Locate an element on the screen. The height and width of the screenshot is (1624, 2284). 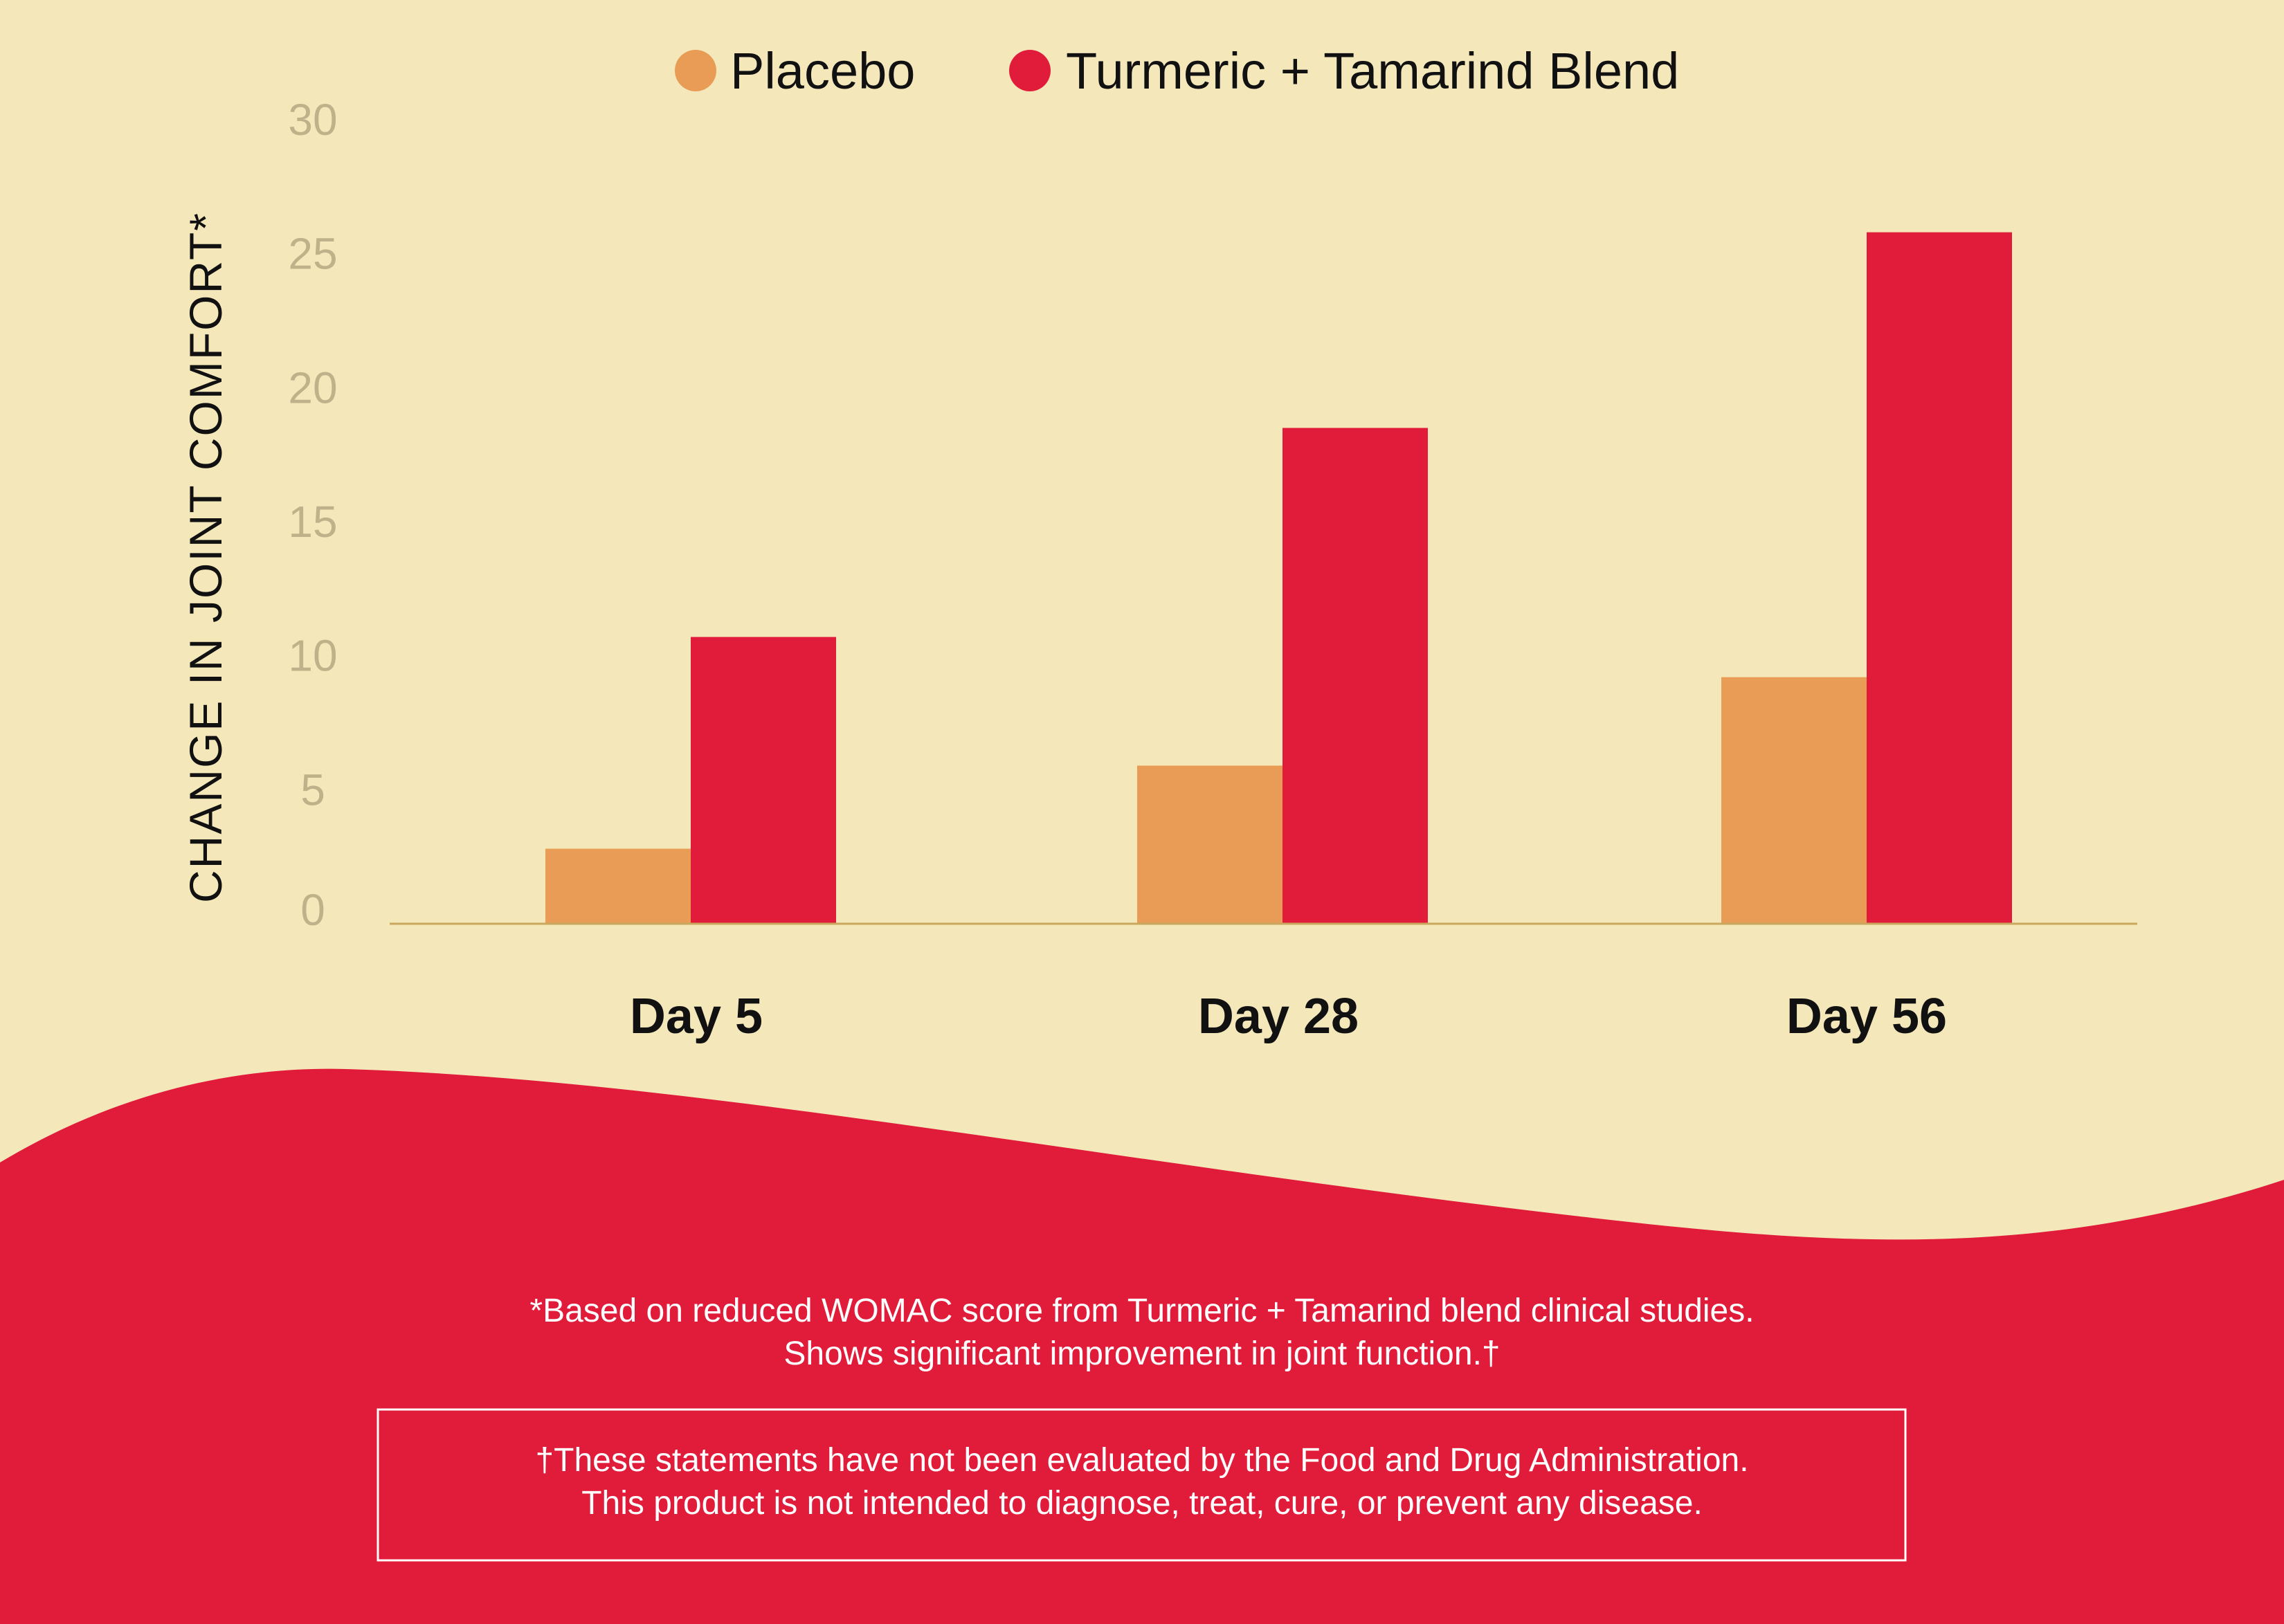
y-tick-label: 10 is located at coordinates (313, 656).